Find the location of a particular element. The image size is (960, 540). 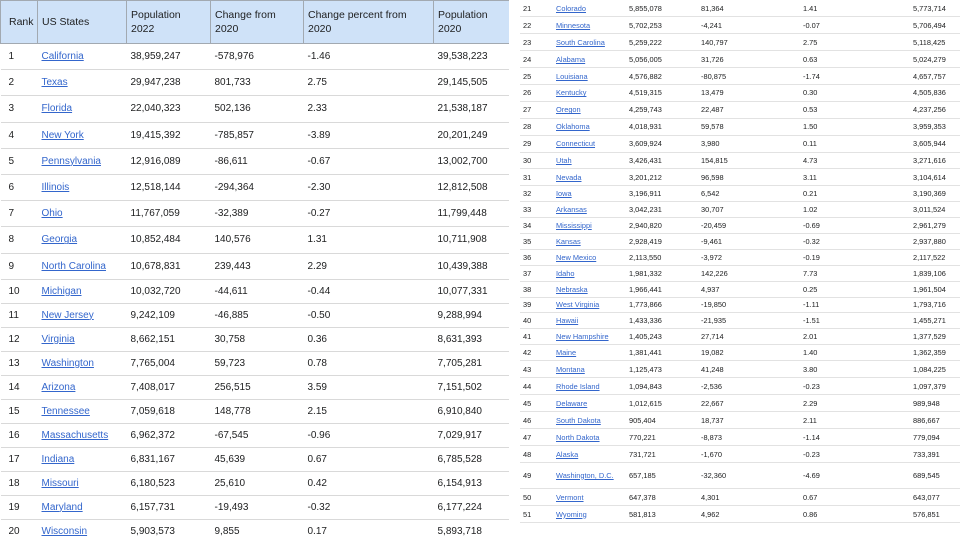

state-link: Kansas is located at coordinates (568, 241).